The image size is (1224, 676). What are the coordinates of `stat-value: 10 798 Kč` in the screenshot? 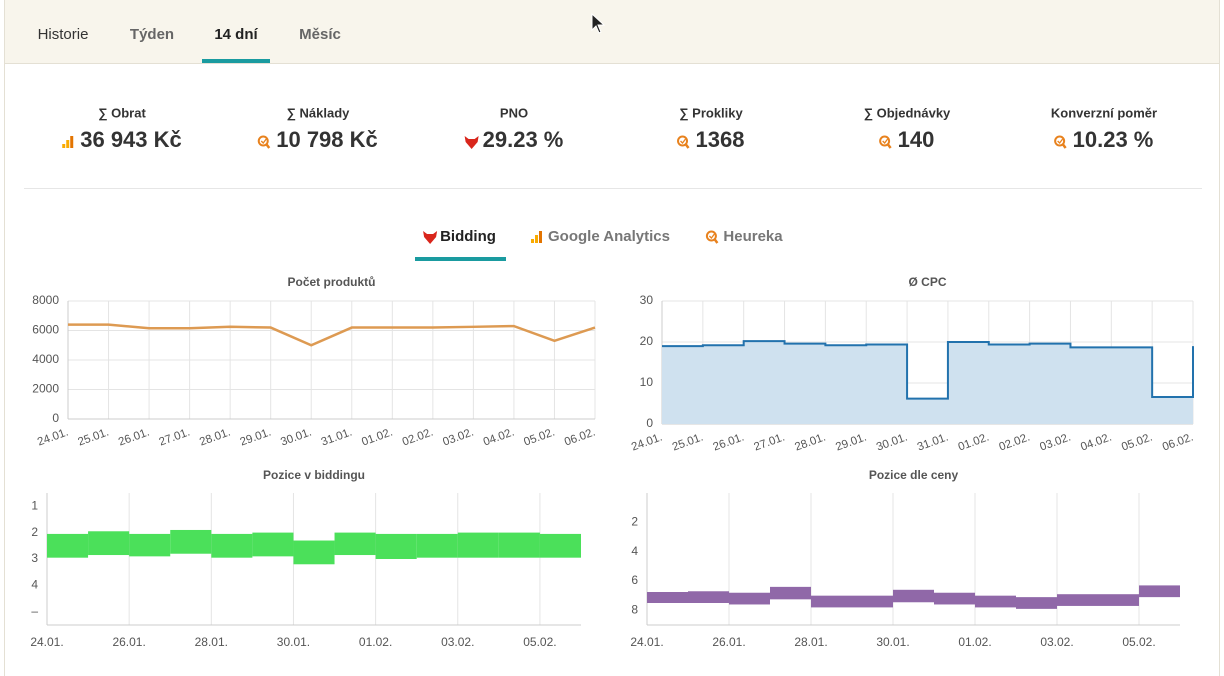 It's located at (327, 139).